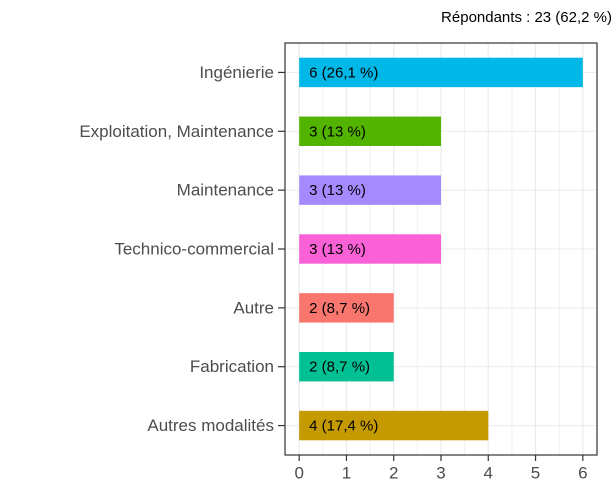 This screenshot has height=492, width=616. What do you see at coordinates (582, 472) in the screenshot?
I see `x-tick-label: 6` at bounding box center [582, 472].